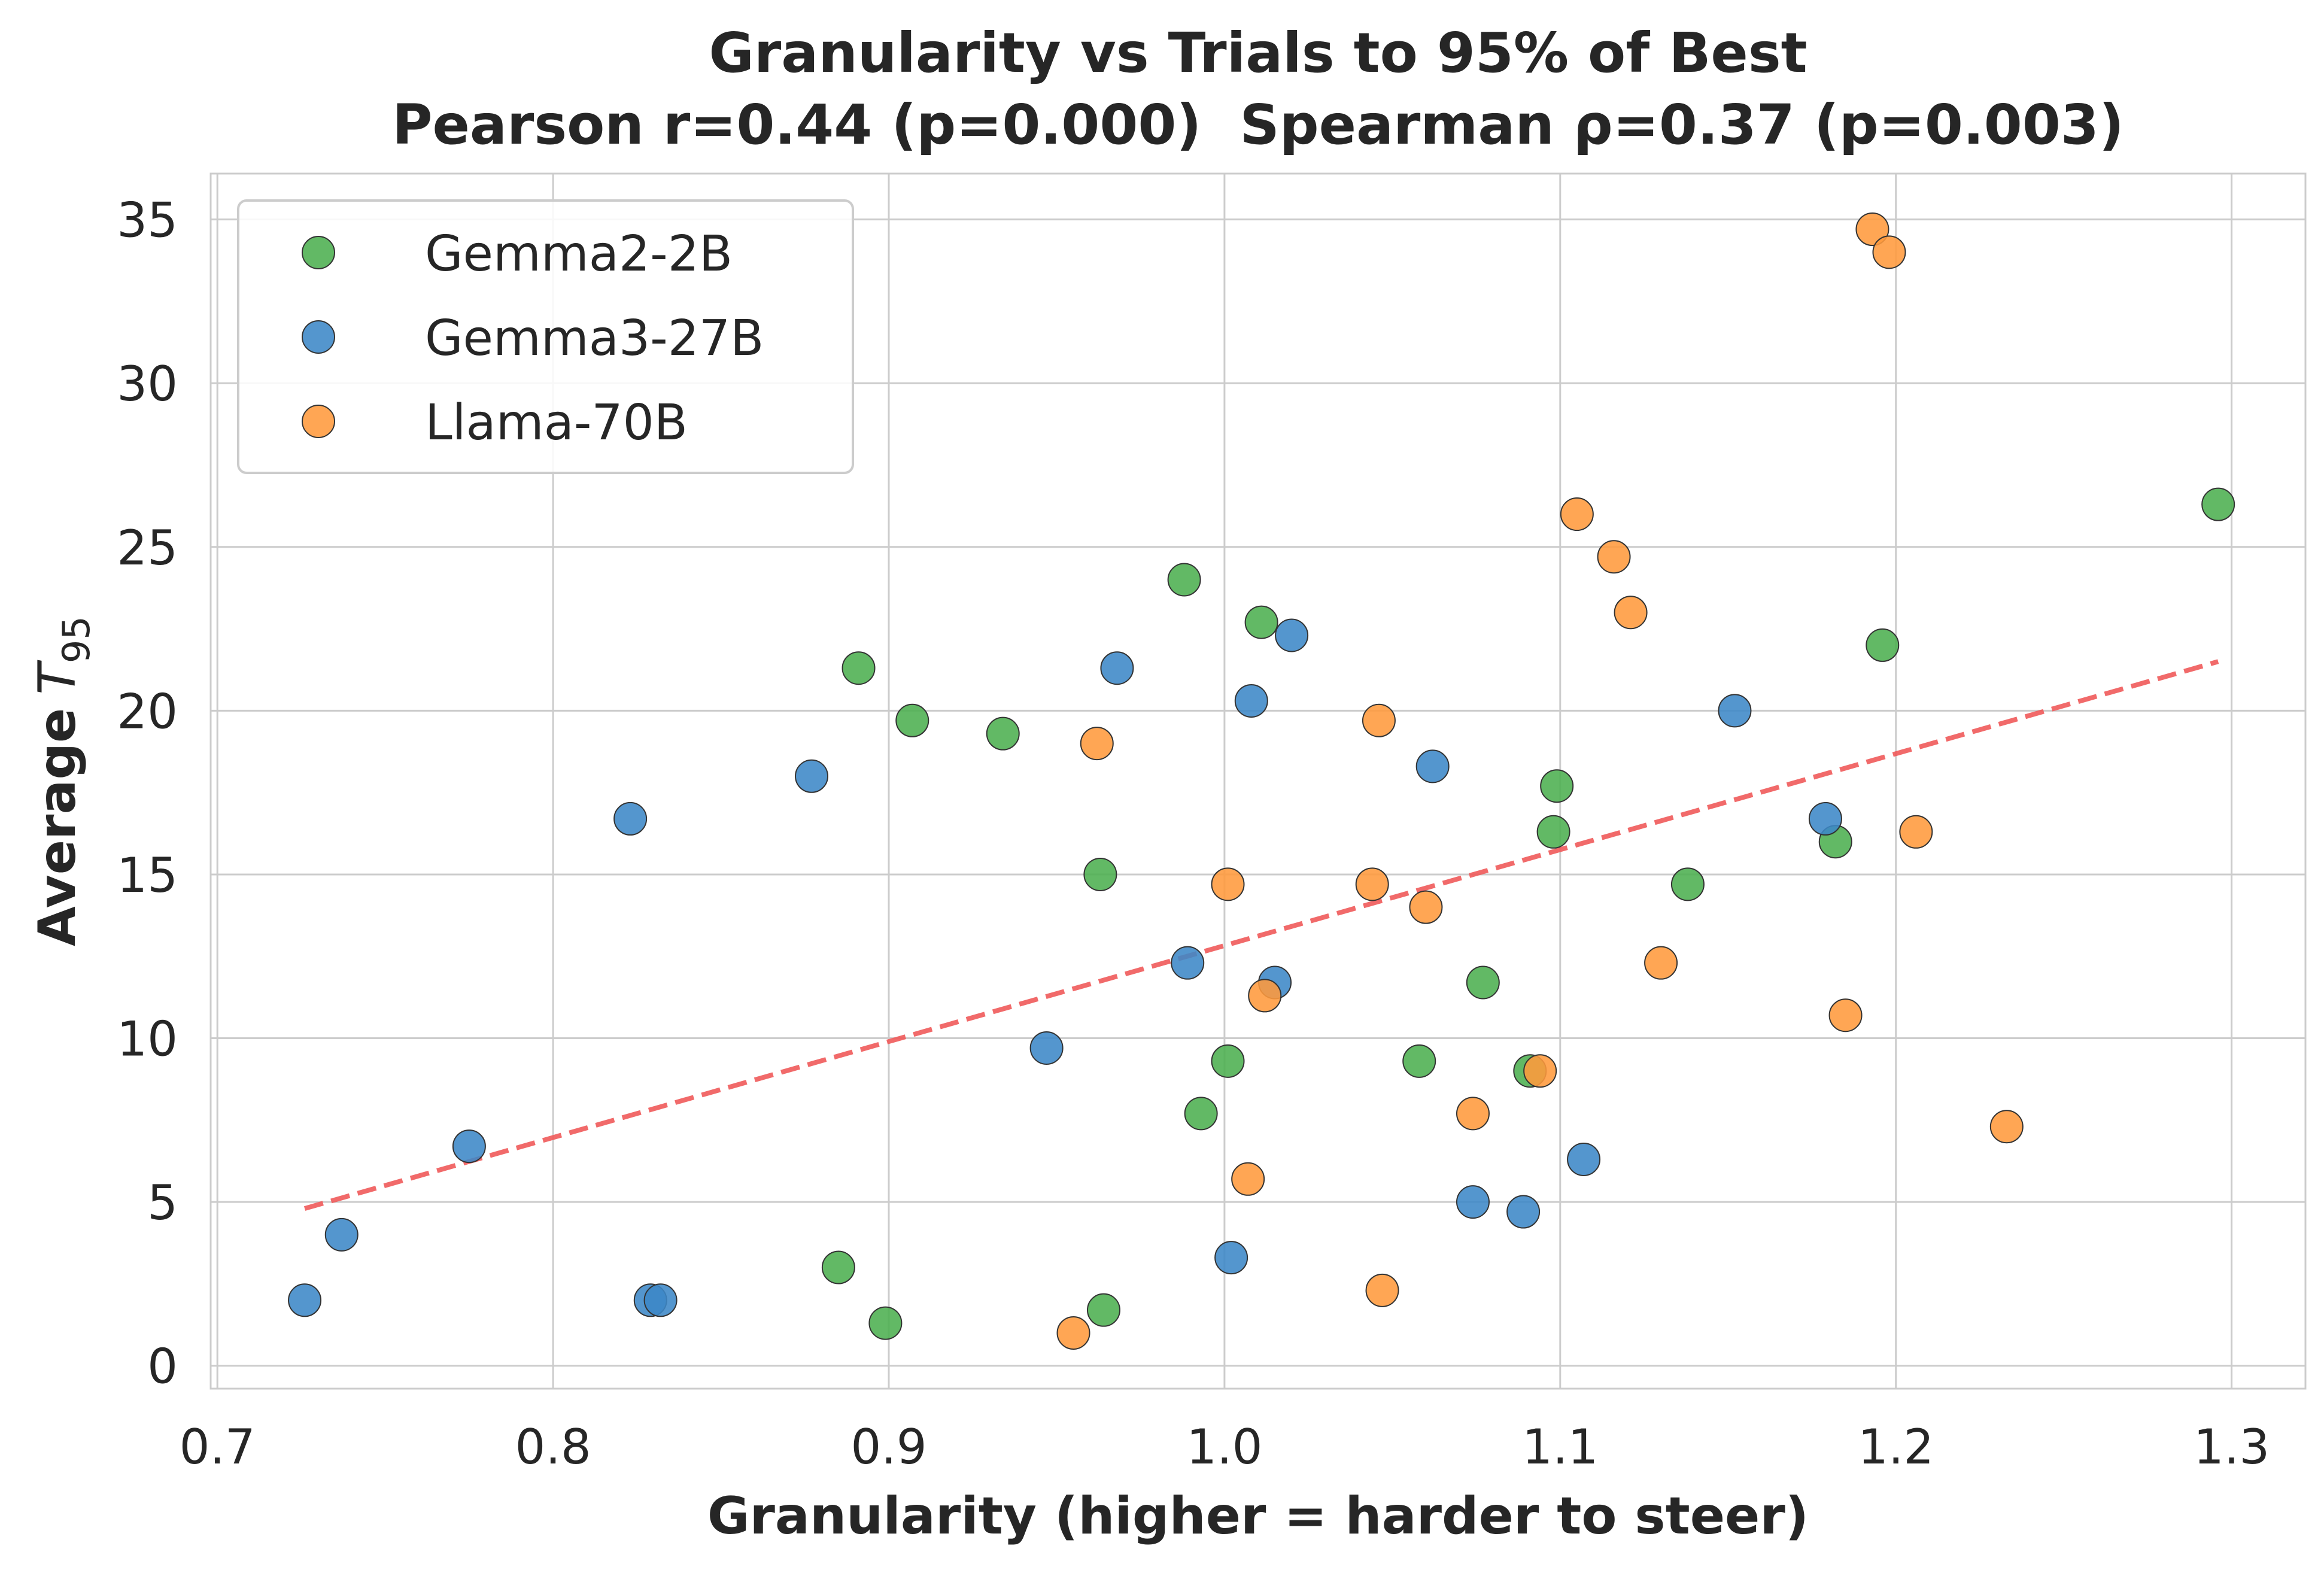 The height and width of the screenshot is (1573, 2324). I want to click on y-tick-label: 30, so click(147, 384).